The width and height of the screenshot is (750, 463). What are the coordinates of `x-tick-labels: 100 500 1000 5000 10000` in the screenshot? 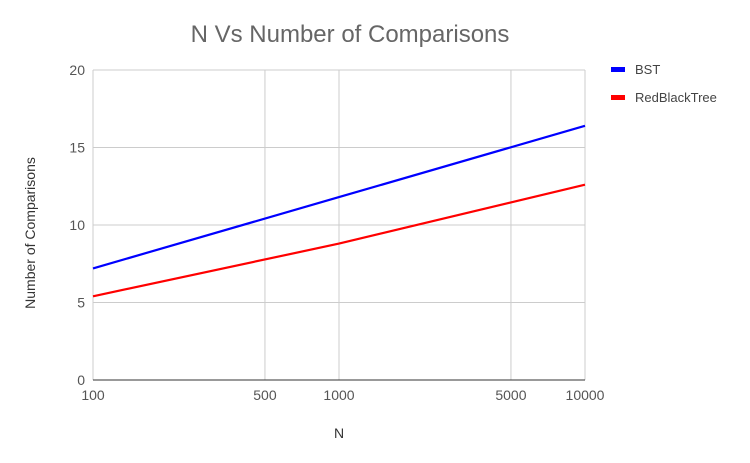 It's located at (342, 395).